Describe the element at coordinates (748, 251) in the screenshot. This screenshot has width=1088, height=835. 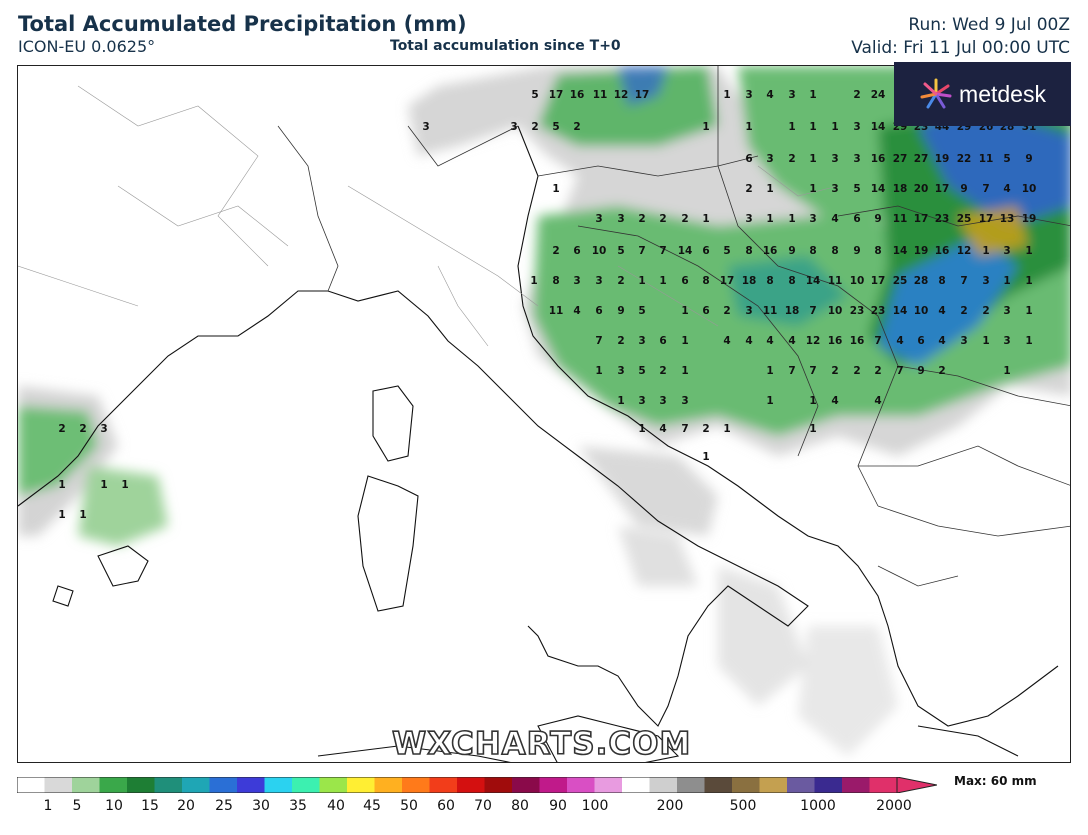
I see `precip-value-label: 8` at that location.